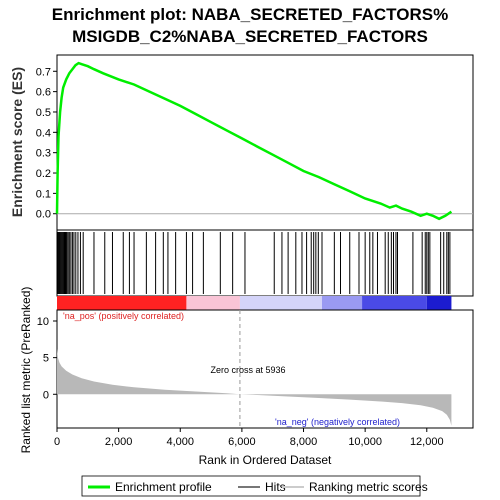  I want to click on legend-label: Hits, so click(275, 487).